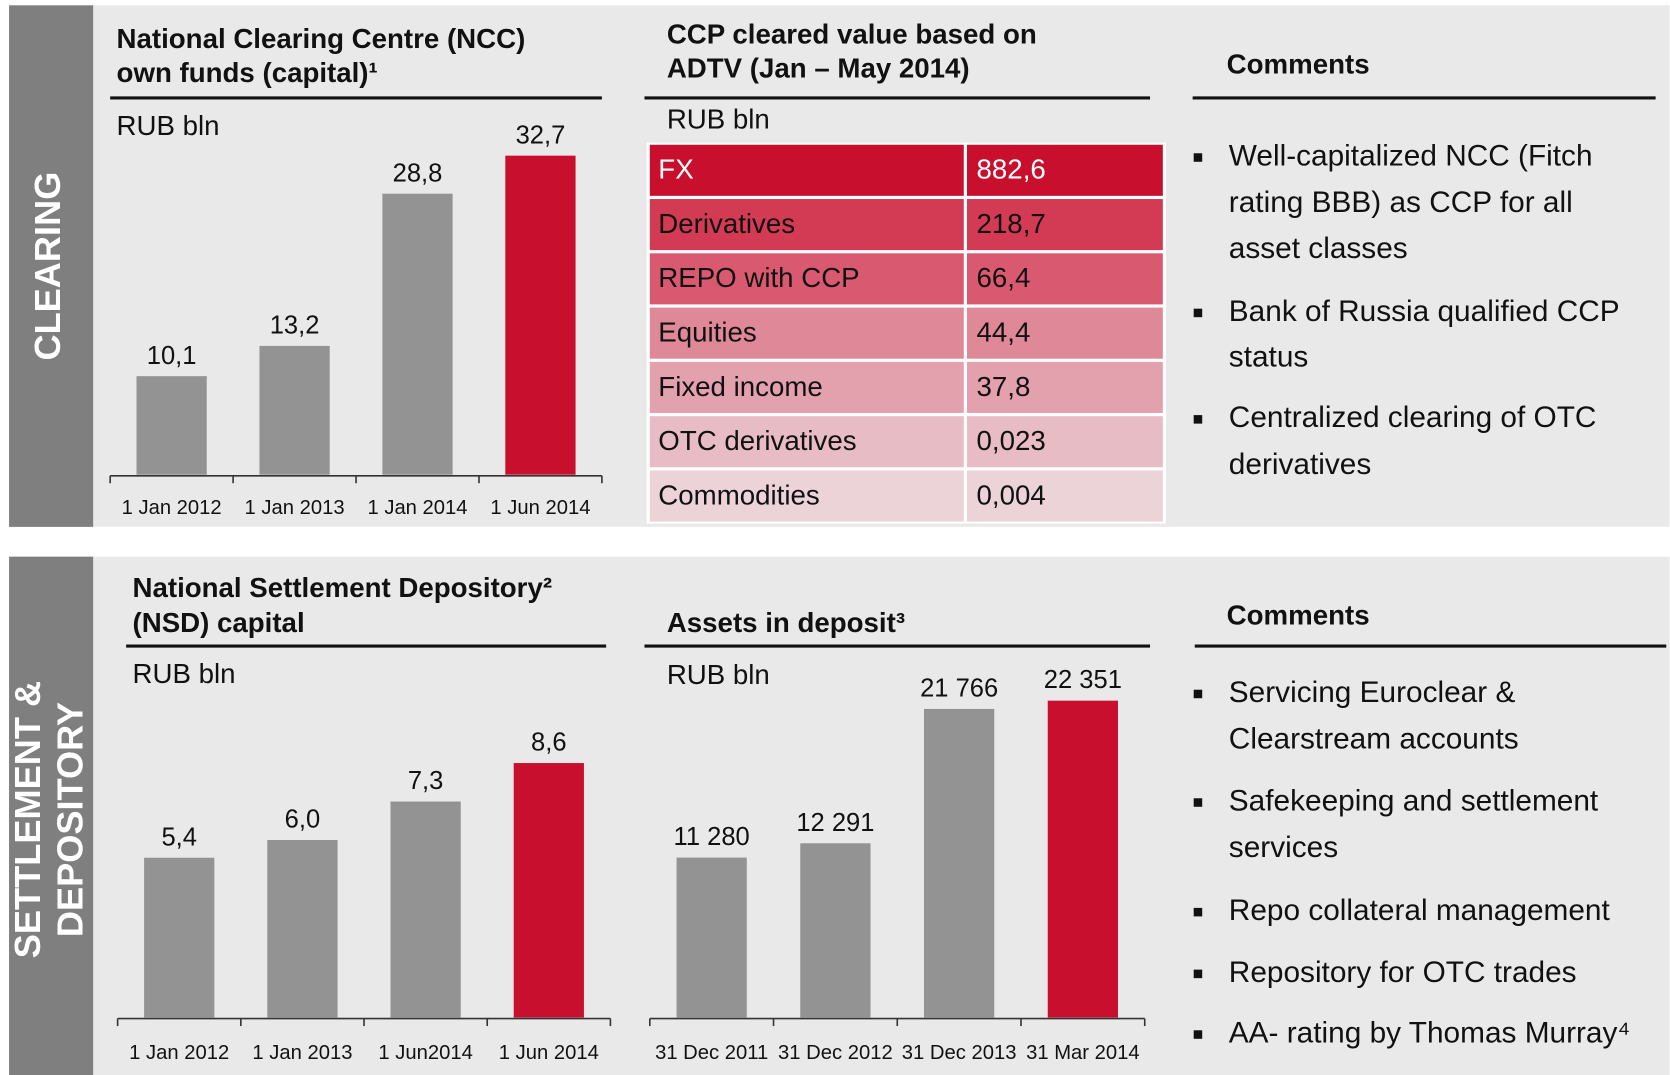 The image size is (1670, 1075). Describe the element at coordinates (418, 173) in the screenshot. I see `value-label: 28,8` at that location.